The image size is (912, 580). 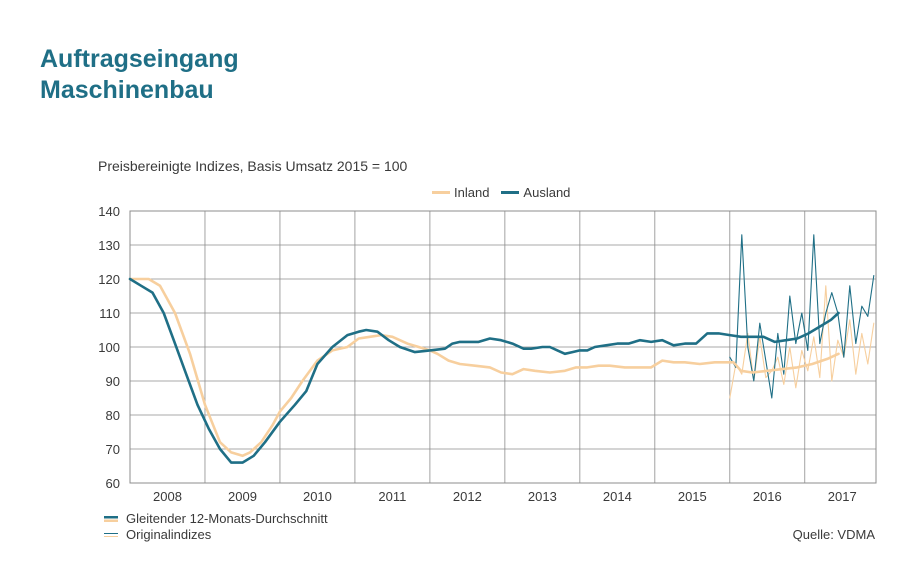 What do you see at coordinates (802, 316) in the screenshot?
I see `series-line-ausland-original` at bounding box center [802, 316].